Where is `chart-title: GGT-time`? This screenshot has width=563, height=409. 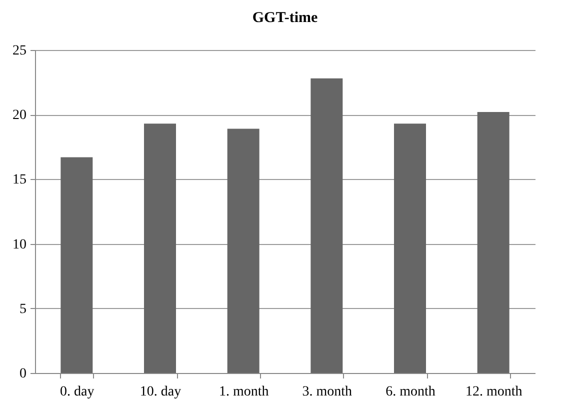 chart-title: GGT-time is located at coordinates (285, 18).